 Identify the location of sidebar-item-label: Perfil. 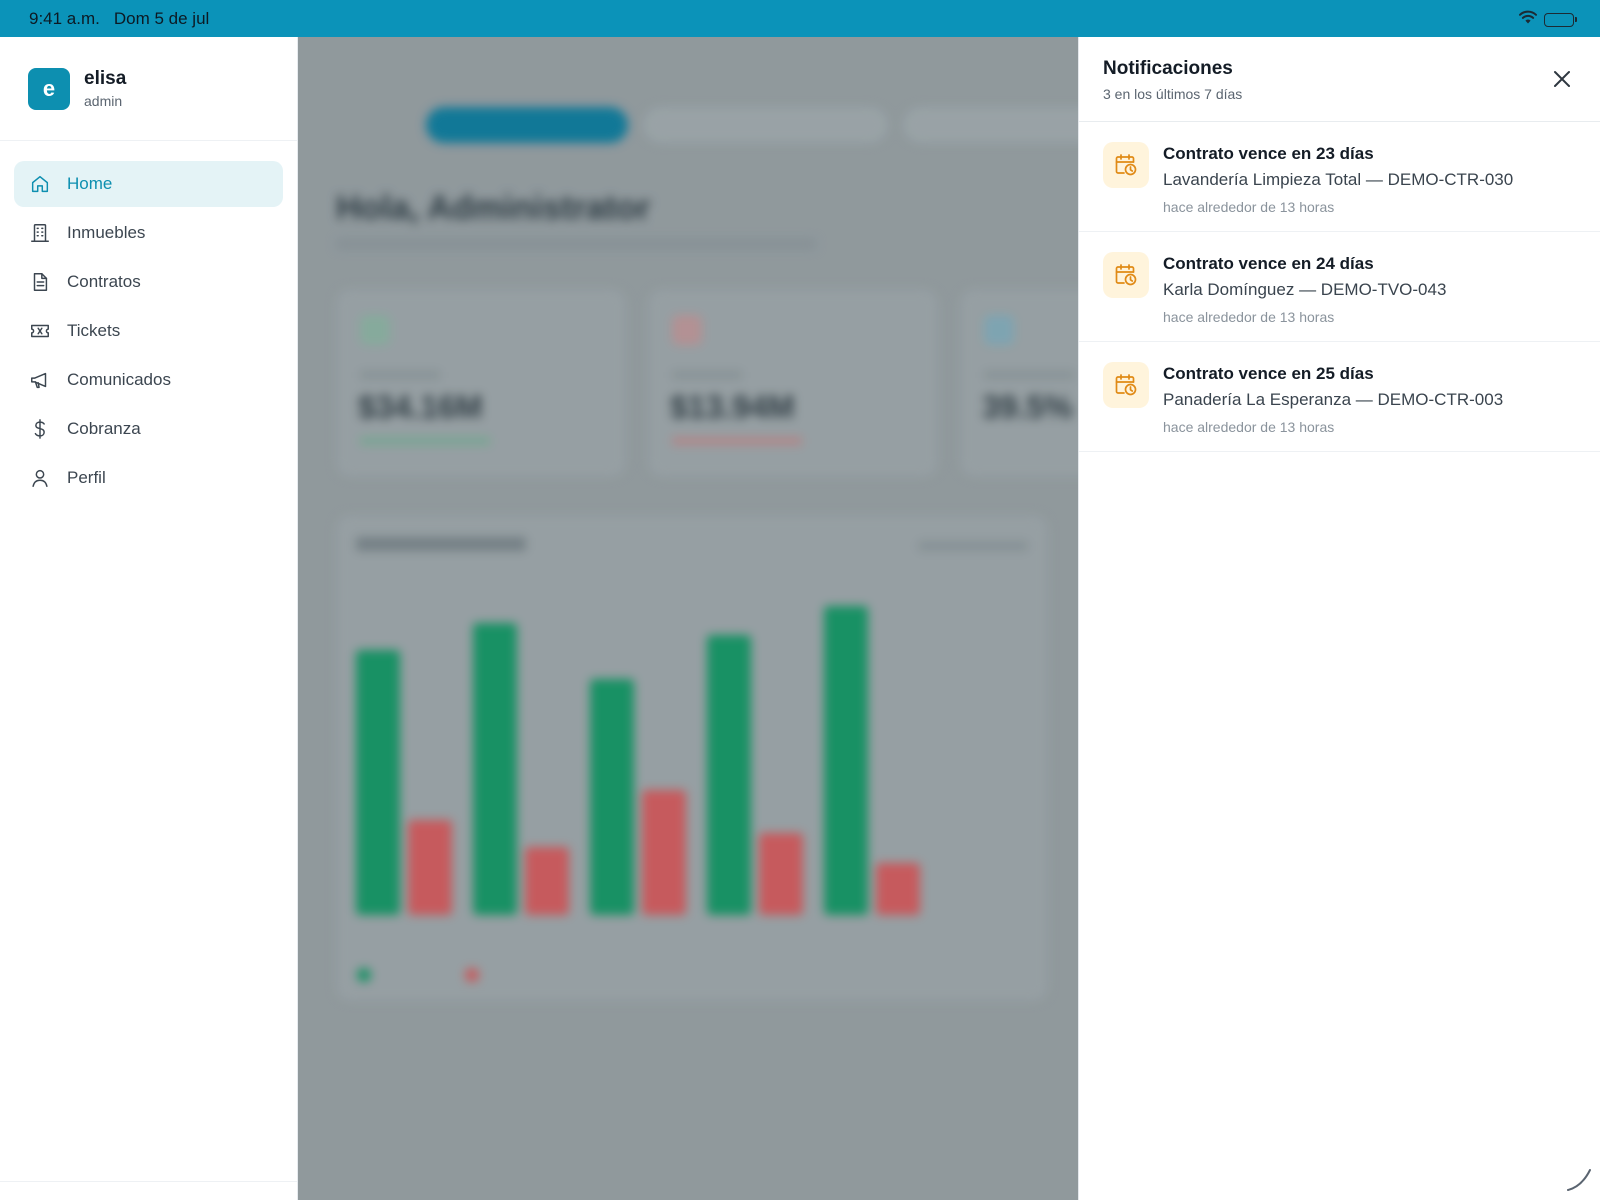
(86, 477).